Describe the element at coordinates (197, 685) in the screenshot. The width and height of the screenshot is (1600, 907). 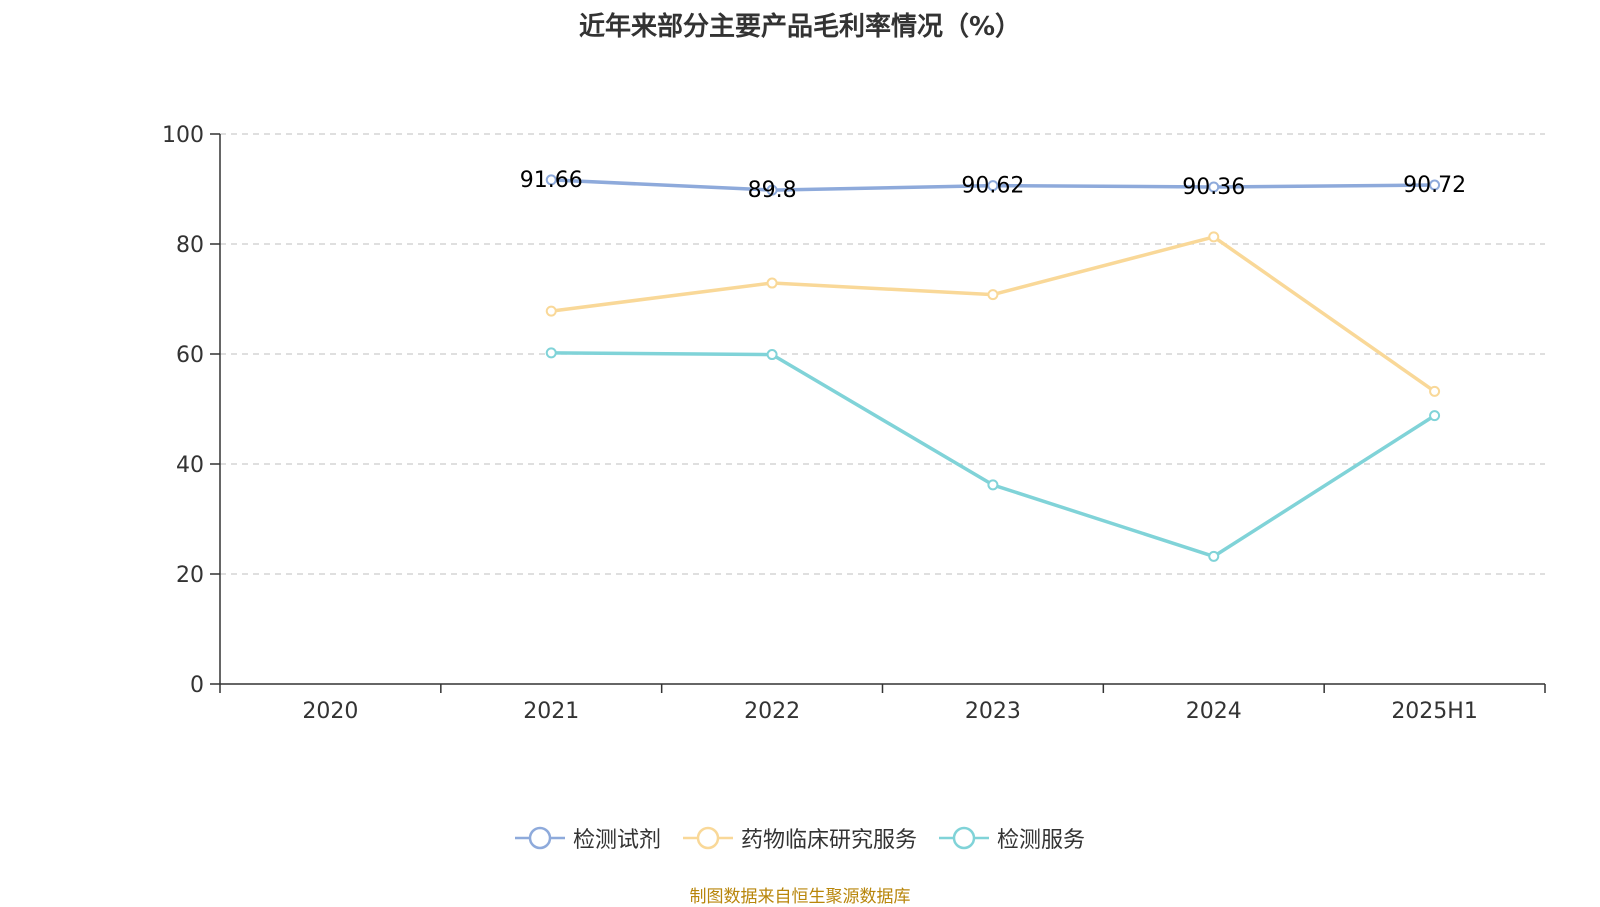
I see `y-tick-label: 0` at that location.